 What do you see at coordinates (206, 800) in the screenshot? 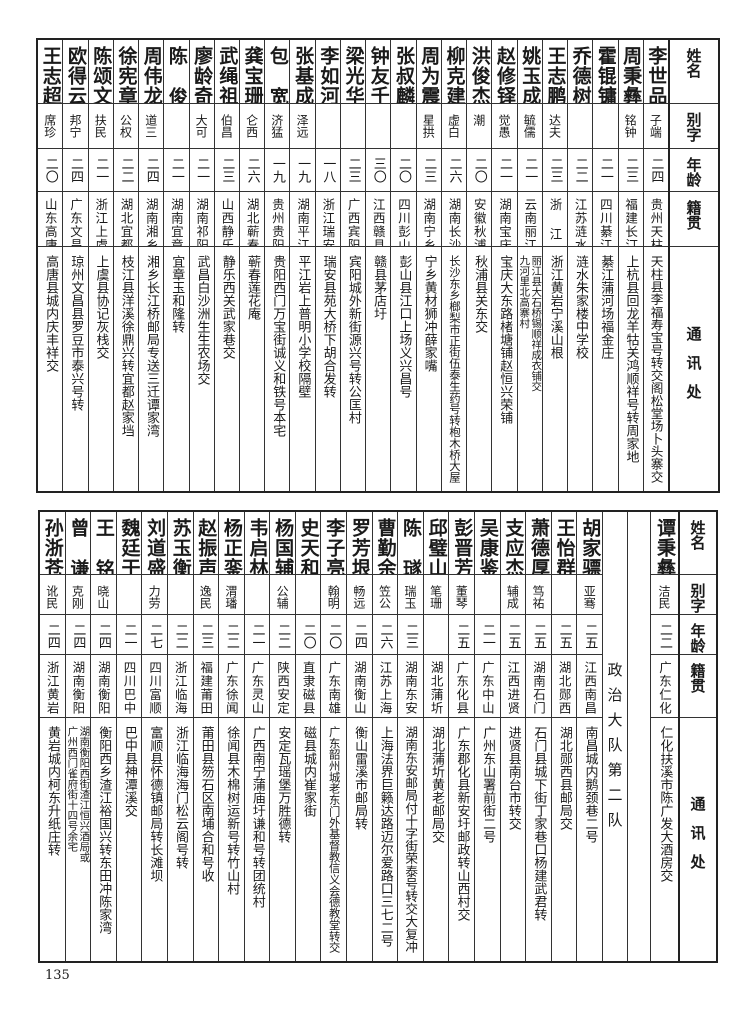
I see `address-text: 莆田县笏石区南埔合和号收` at bounding box center [206, 800].